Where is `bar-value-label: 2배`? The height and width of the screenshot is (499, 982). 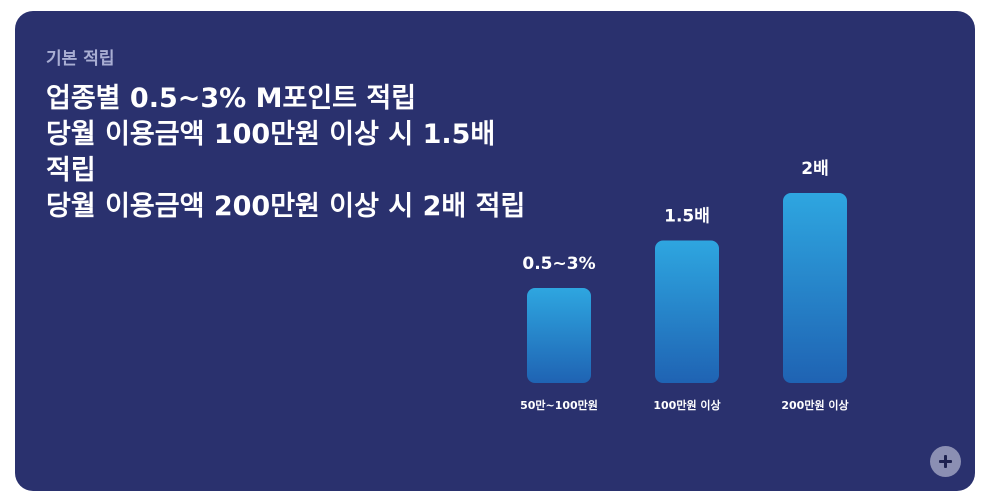
bar-value-label: 2배 is located at coordinates (814, 169).